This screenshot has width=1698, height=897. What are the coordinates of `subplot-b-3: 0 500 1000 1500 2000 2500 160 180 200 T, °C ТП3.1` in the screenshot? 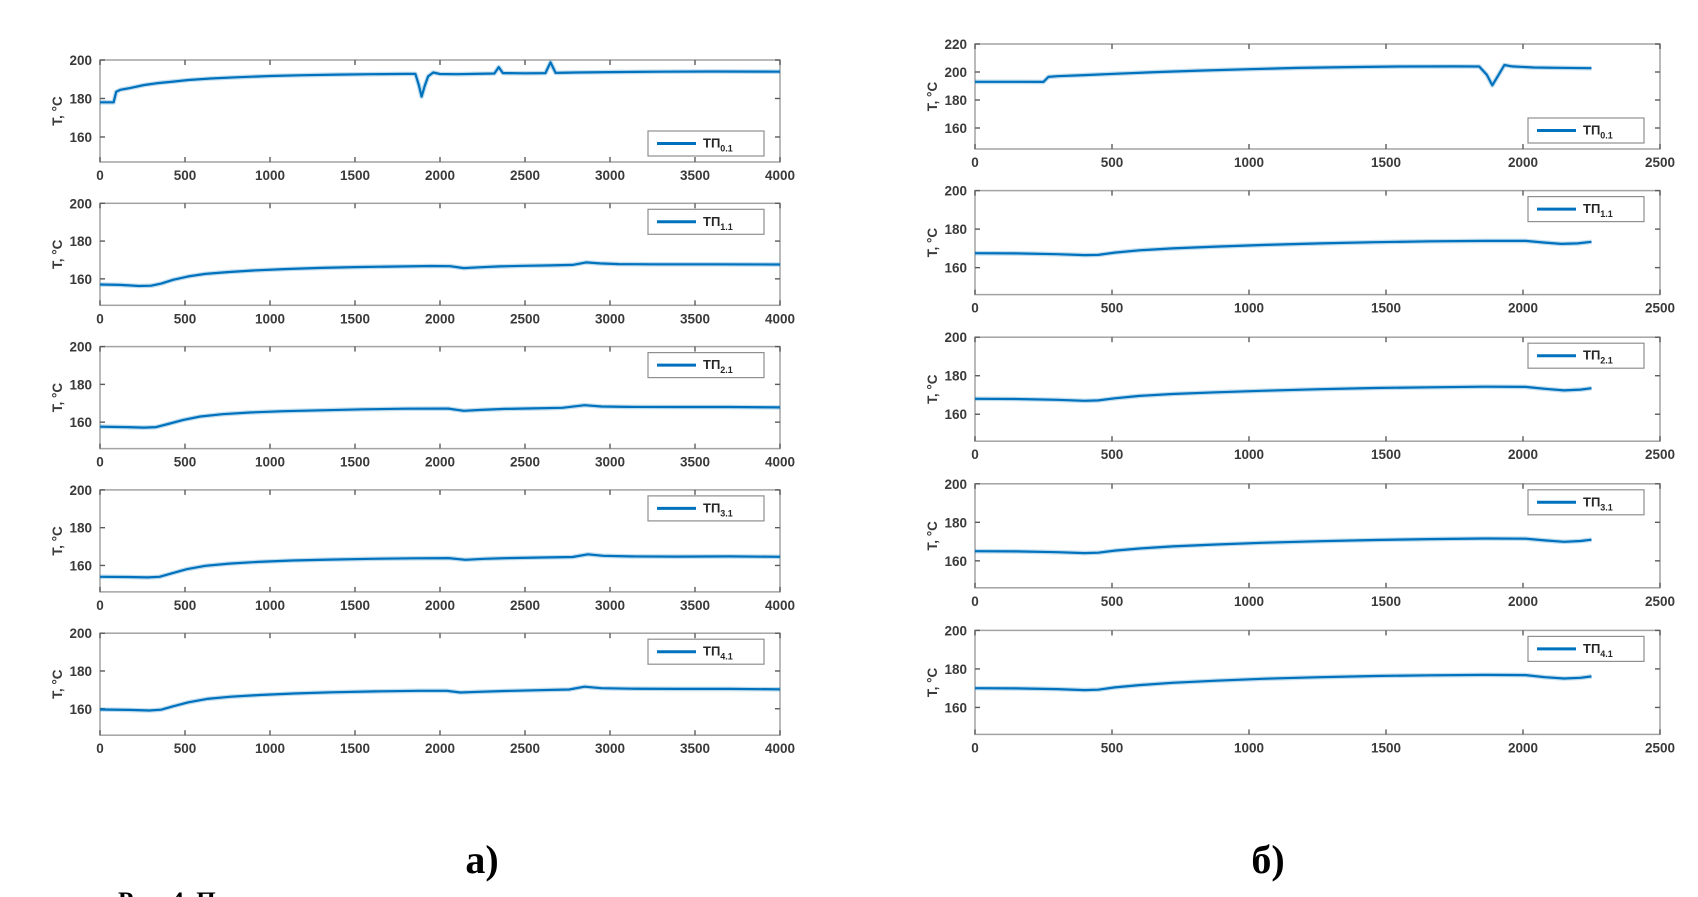 It's located at (1300, 543).